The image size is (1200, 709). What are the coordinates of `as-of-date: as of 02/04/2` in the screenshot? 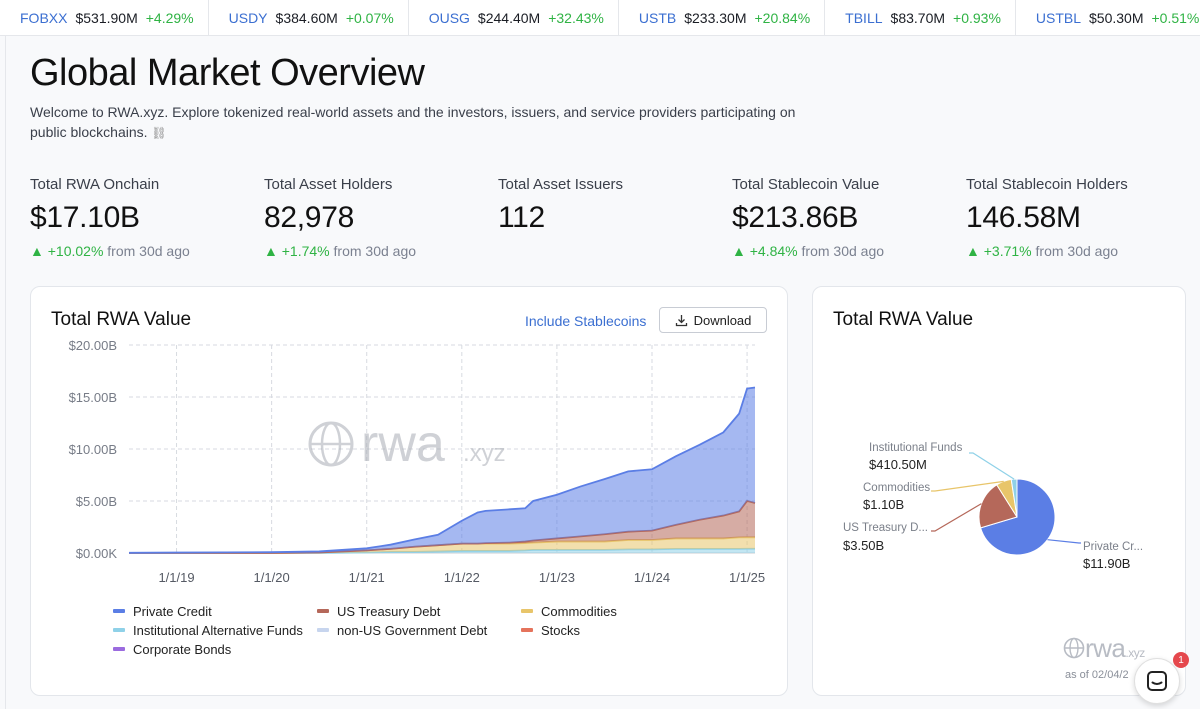 It's located at (1097, 675).